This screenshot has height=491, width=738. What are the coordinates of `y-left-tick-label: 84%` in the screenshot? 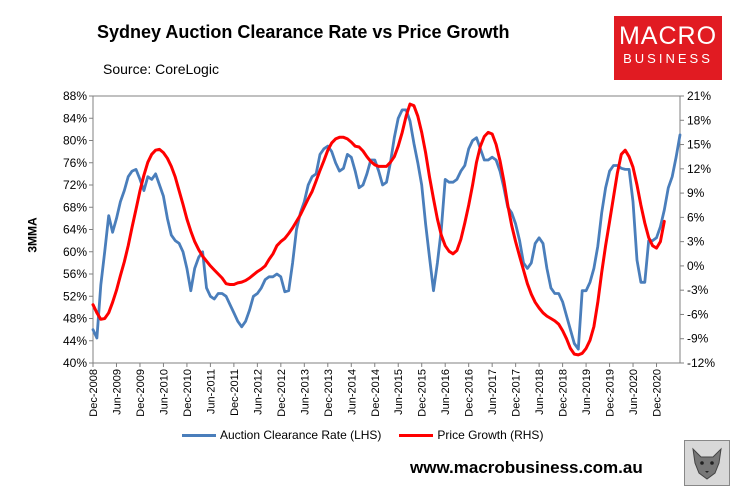 It's located at (75, 118).